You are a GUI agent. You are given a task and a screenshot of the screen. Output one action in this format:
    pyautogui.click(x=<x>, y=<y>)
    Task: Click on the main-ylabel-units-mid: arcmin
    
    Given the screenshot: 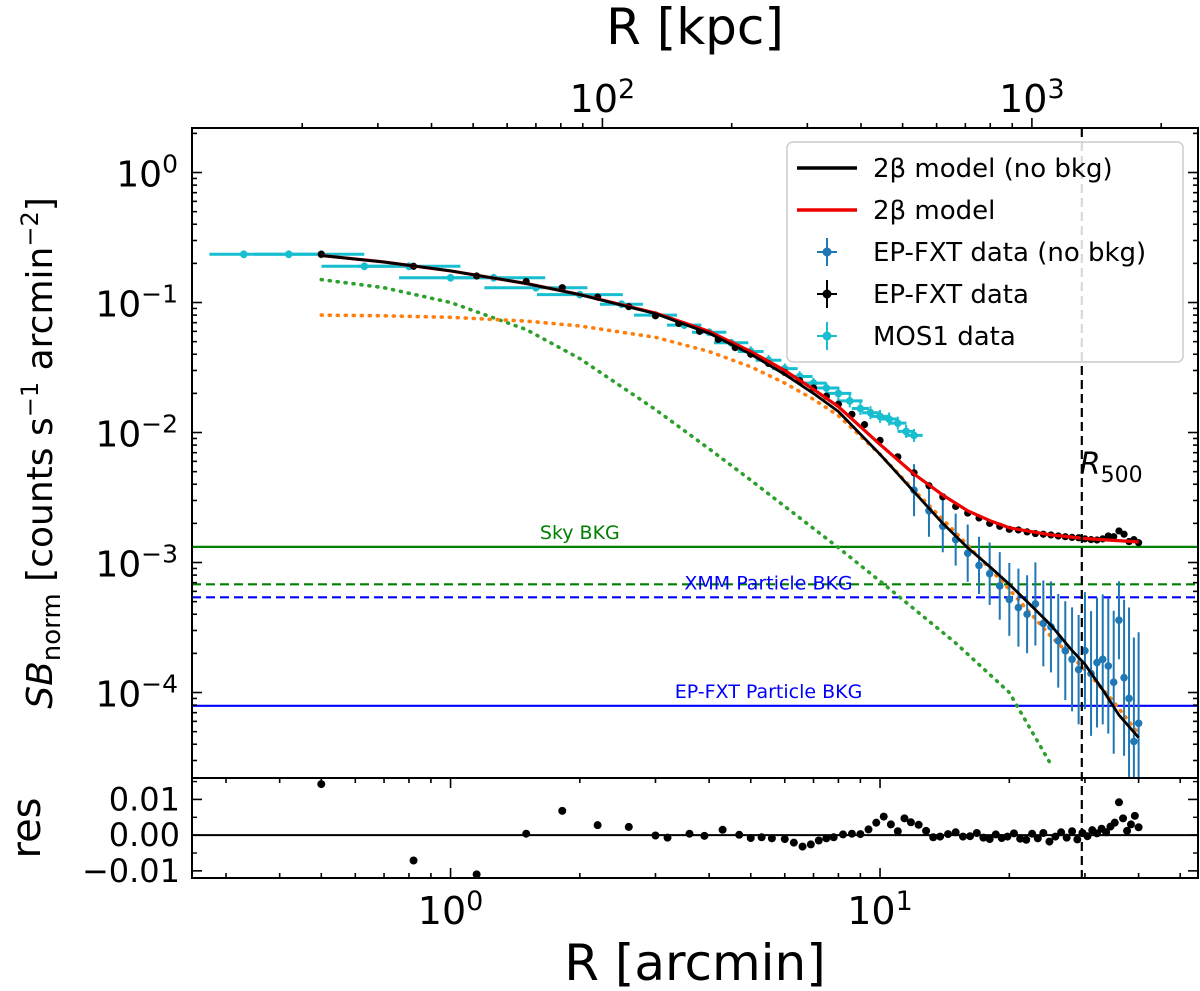 What is the action you would take?
    pyautogui.click(x=40, y=314)
    